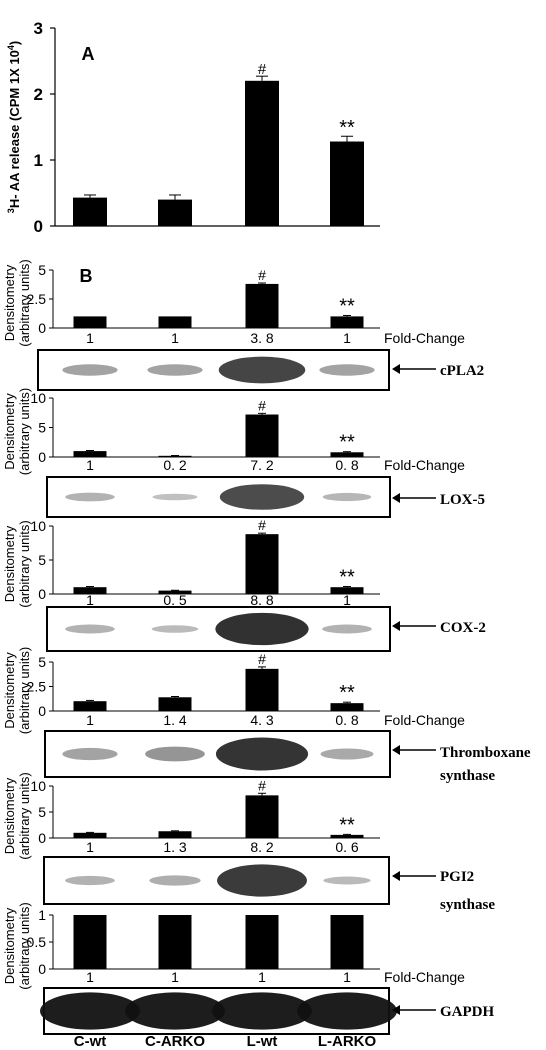  Describe the element at coordinates (175, 600) in the screenshot. I see `fold-change-value: 0. 5` at that location.